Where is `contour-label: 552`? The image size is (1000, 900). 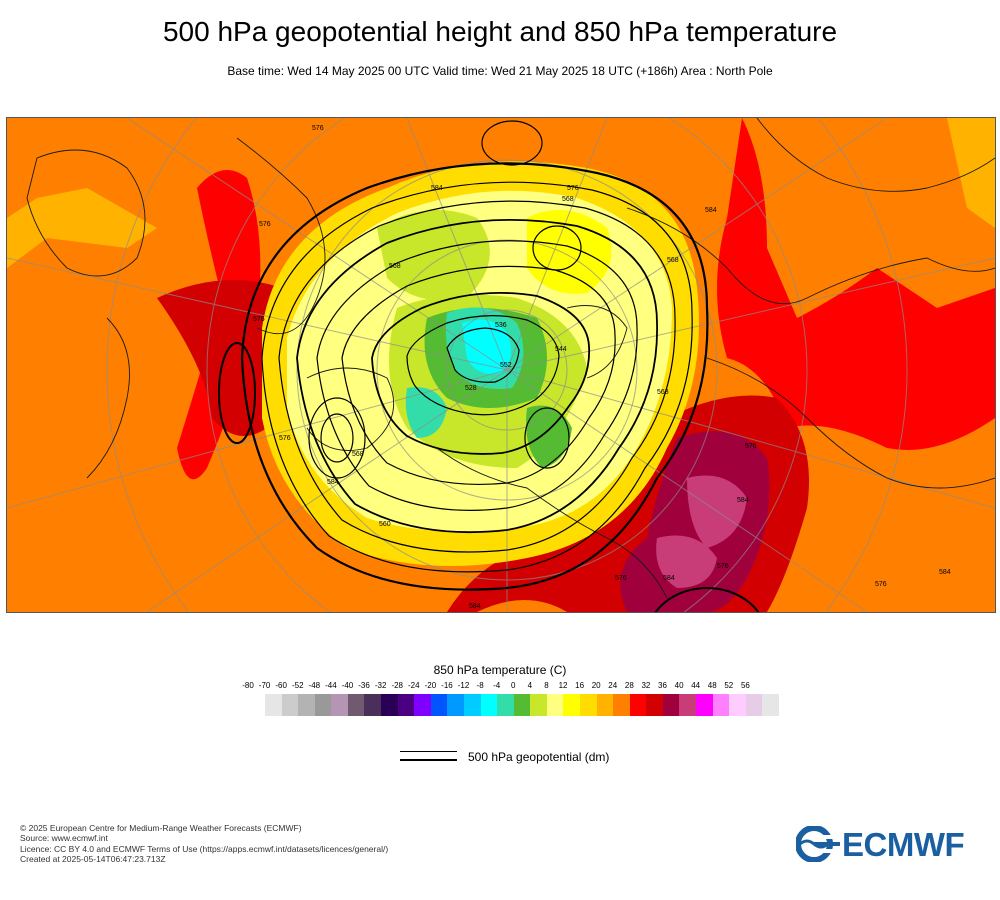
contour-label: 552 is located at coordinates (506, 365).